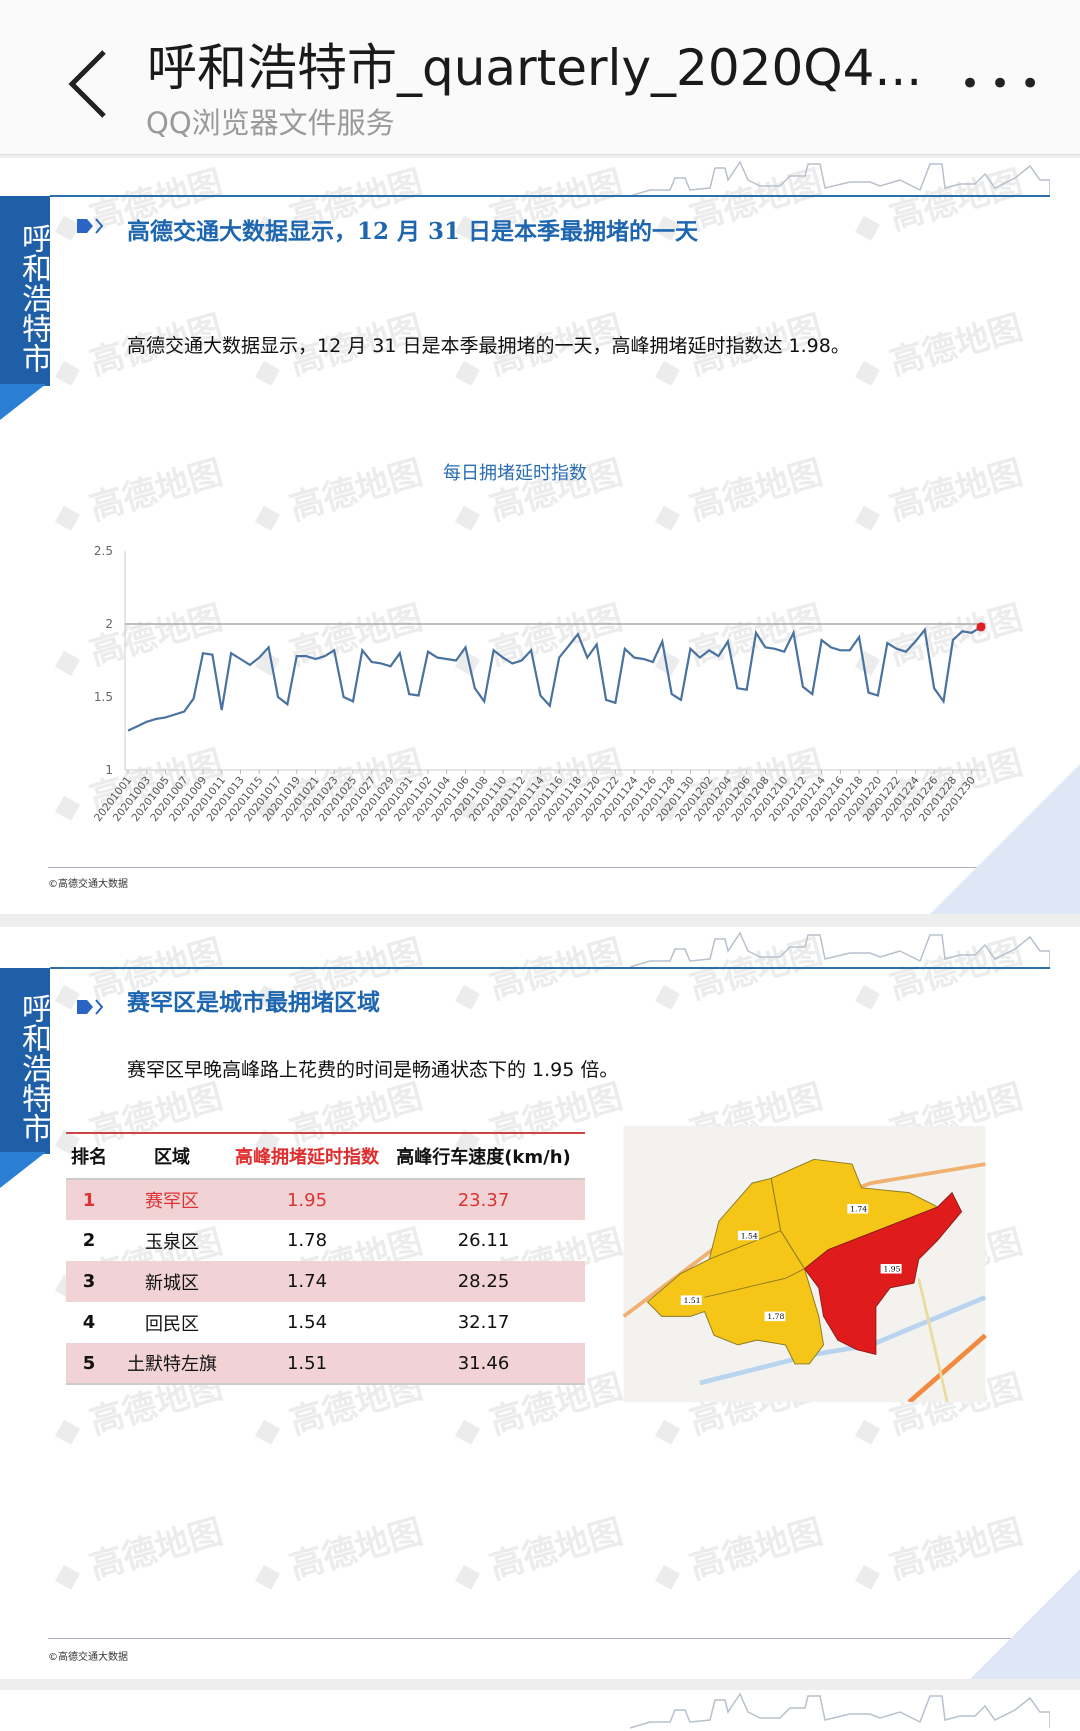 The image size is (1080, 1731). What do you see at coordinates (307, 1364) in the screenshot?
I see `delay-index: 1.51` at bounding box center [307, 1364].